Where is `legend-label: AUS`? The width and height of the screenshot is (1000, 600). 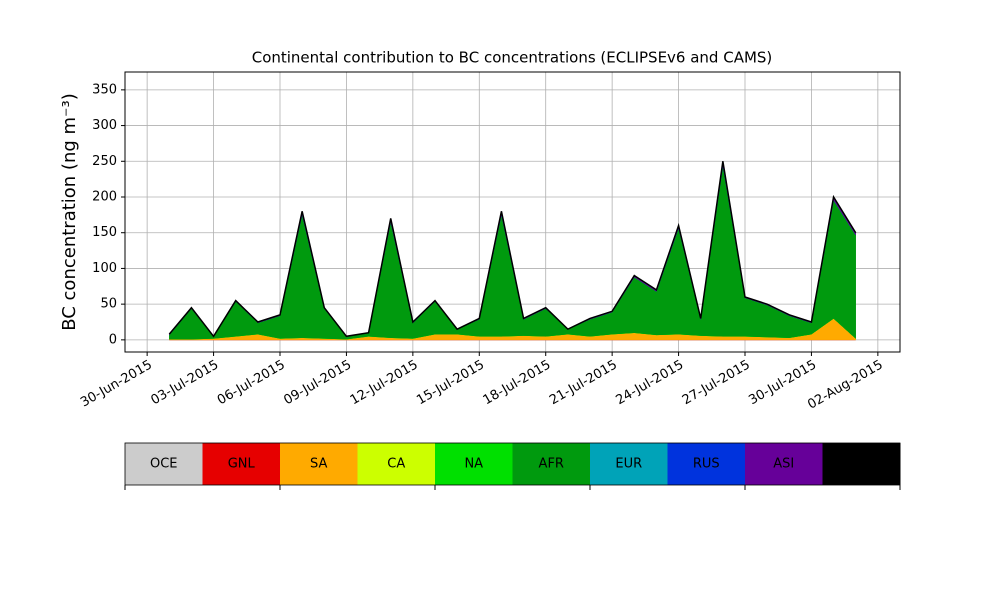 legend-label: AUS is located at coordinates (861, 464).